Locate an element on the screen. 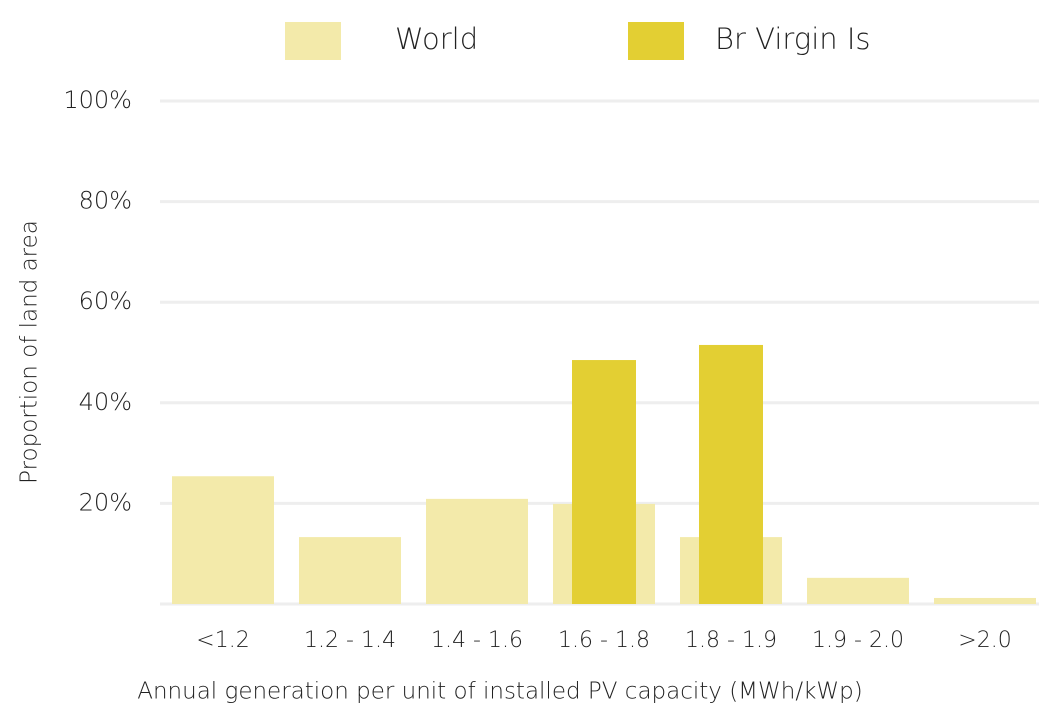 Image resolution: width=1039 pixels, height=714 pixels. x-tick-label: 1.8 - 1.9 is located at coordinates (731, 640).